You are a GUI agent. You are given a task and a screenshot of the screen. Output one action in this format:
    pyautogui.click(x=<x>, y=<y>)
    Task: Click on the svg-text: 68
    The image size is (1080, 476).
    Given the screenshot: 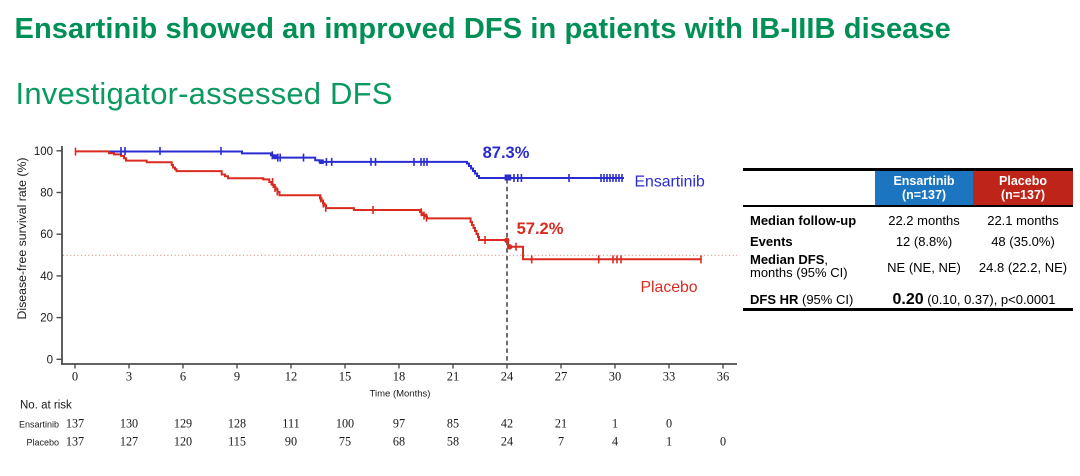 What is the action you would take?
    pyautogui.click(x=399, y=442)
    